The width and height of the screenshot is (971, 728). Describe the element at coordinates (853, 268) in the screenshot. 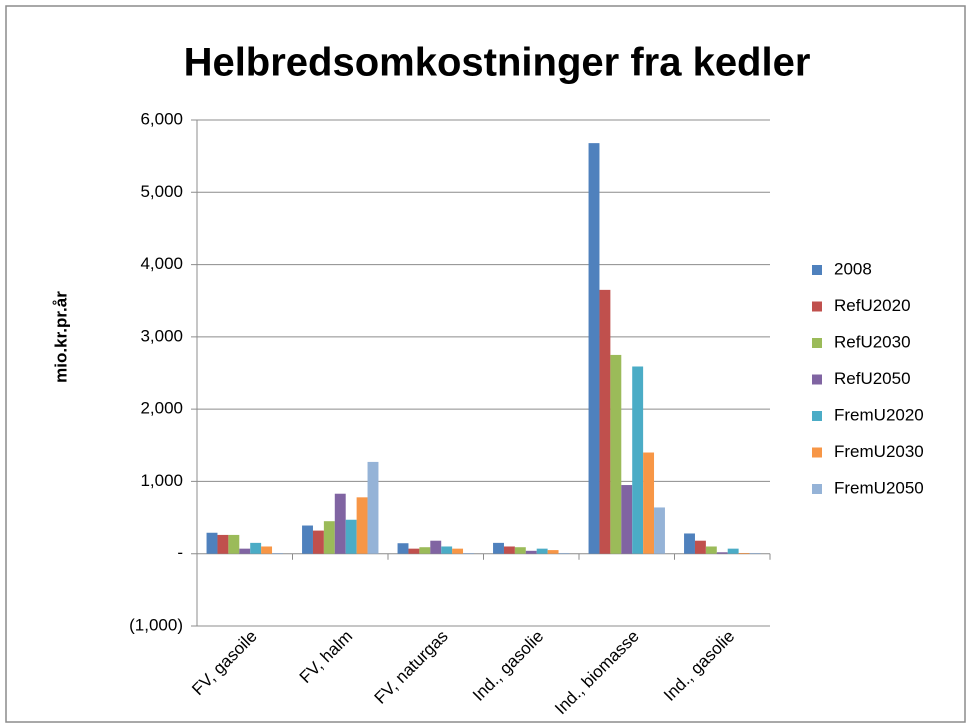

I see `legend-label: 2008` at that location.